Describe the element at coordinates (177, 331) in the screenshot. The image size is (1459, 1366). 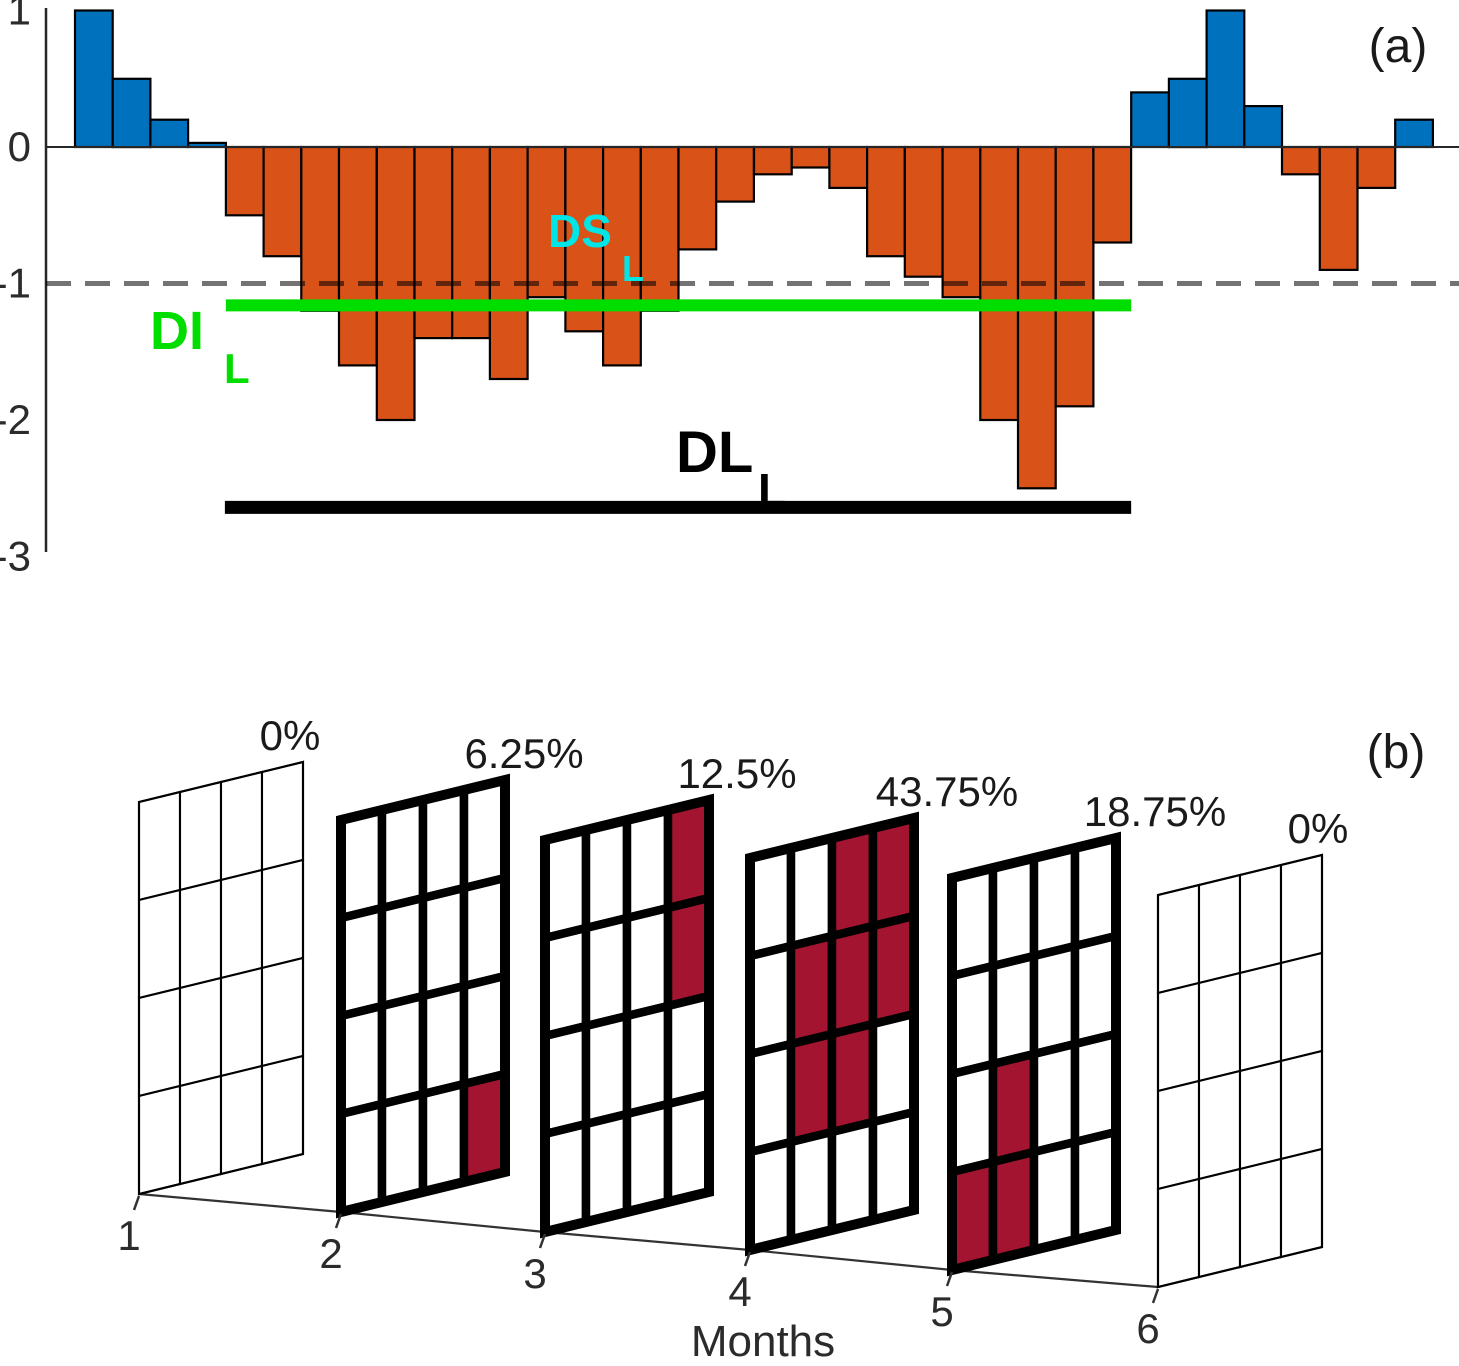
I see `di-label: DI` at that location.